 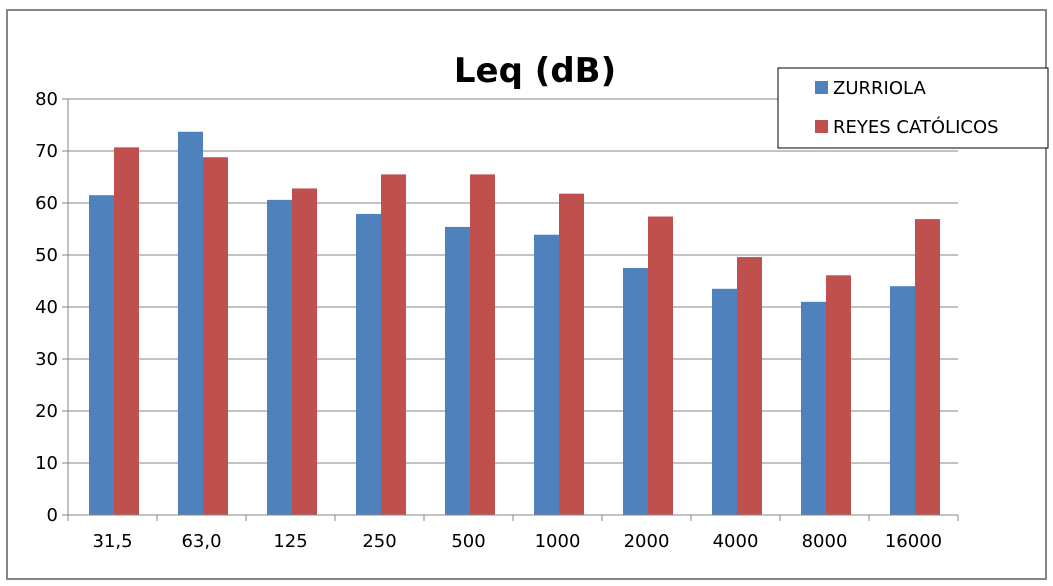 I want to click on x-tick-label: 2000, so click(x=647, y=541).